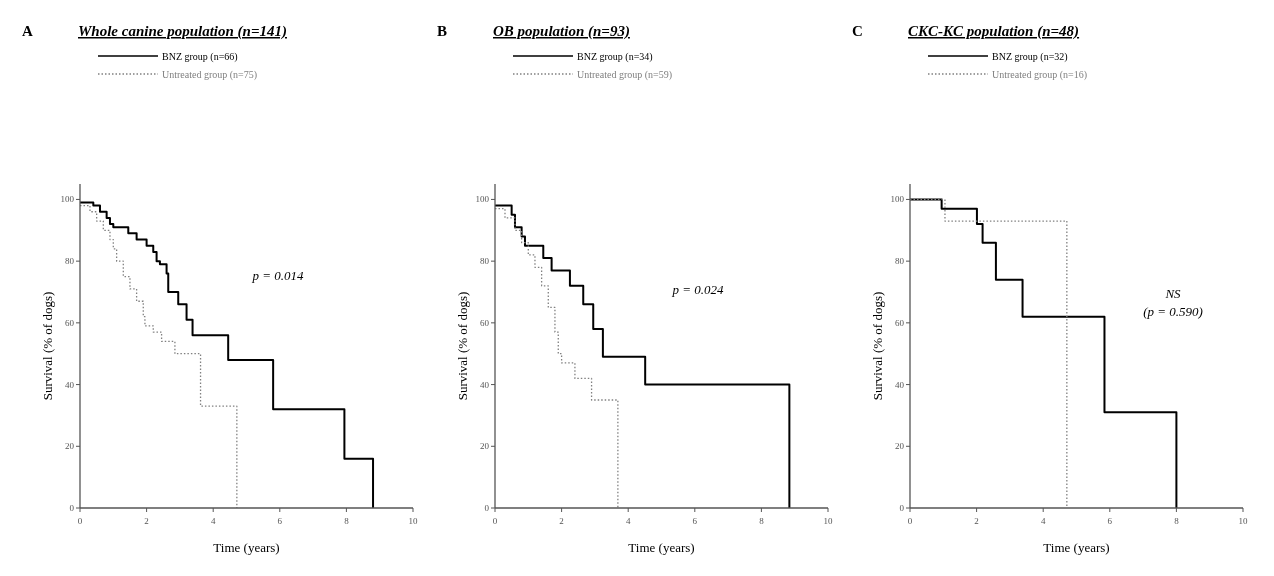  I want to click on text: Untreated group (n=16), so click(1040, 75).